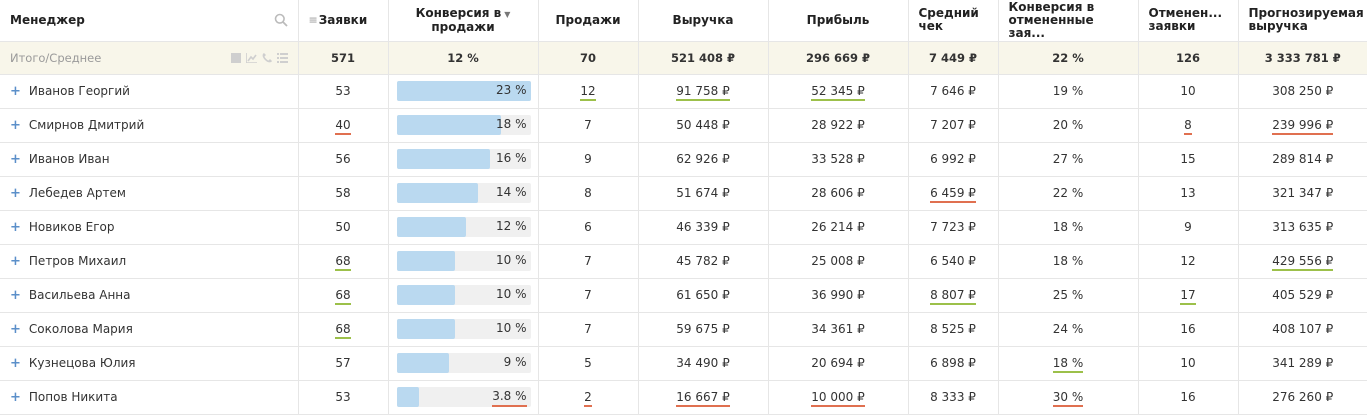  What do you see at coordinates (282, 57) in the screenshot?
I see `list-view-icon` at bounding box center [282, 57].